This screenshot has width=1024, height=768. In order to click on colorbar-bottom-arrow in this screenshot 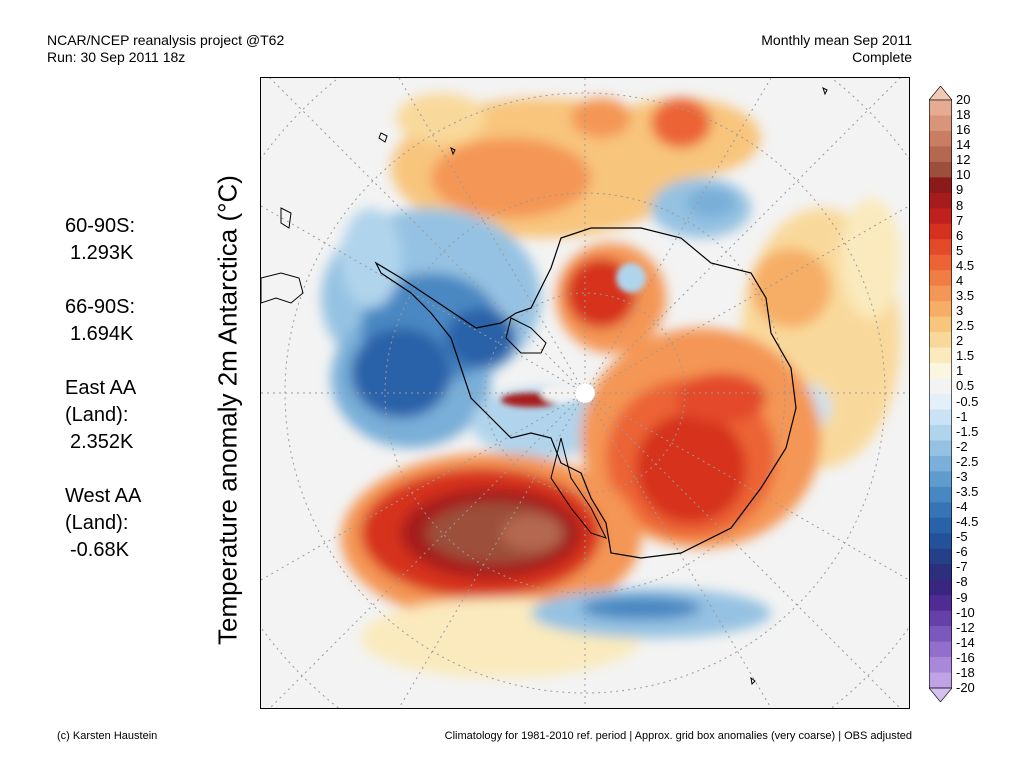, I will do `click(940, 694)`.